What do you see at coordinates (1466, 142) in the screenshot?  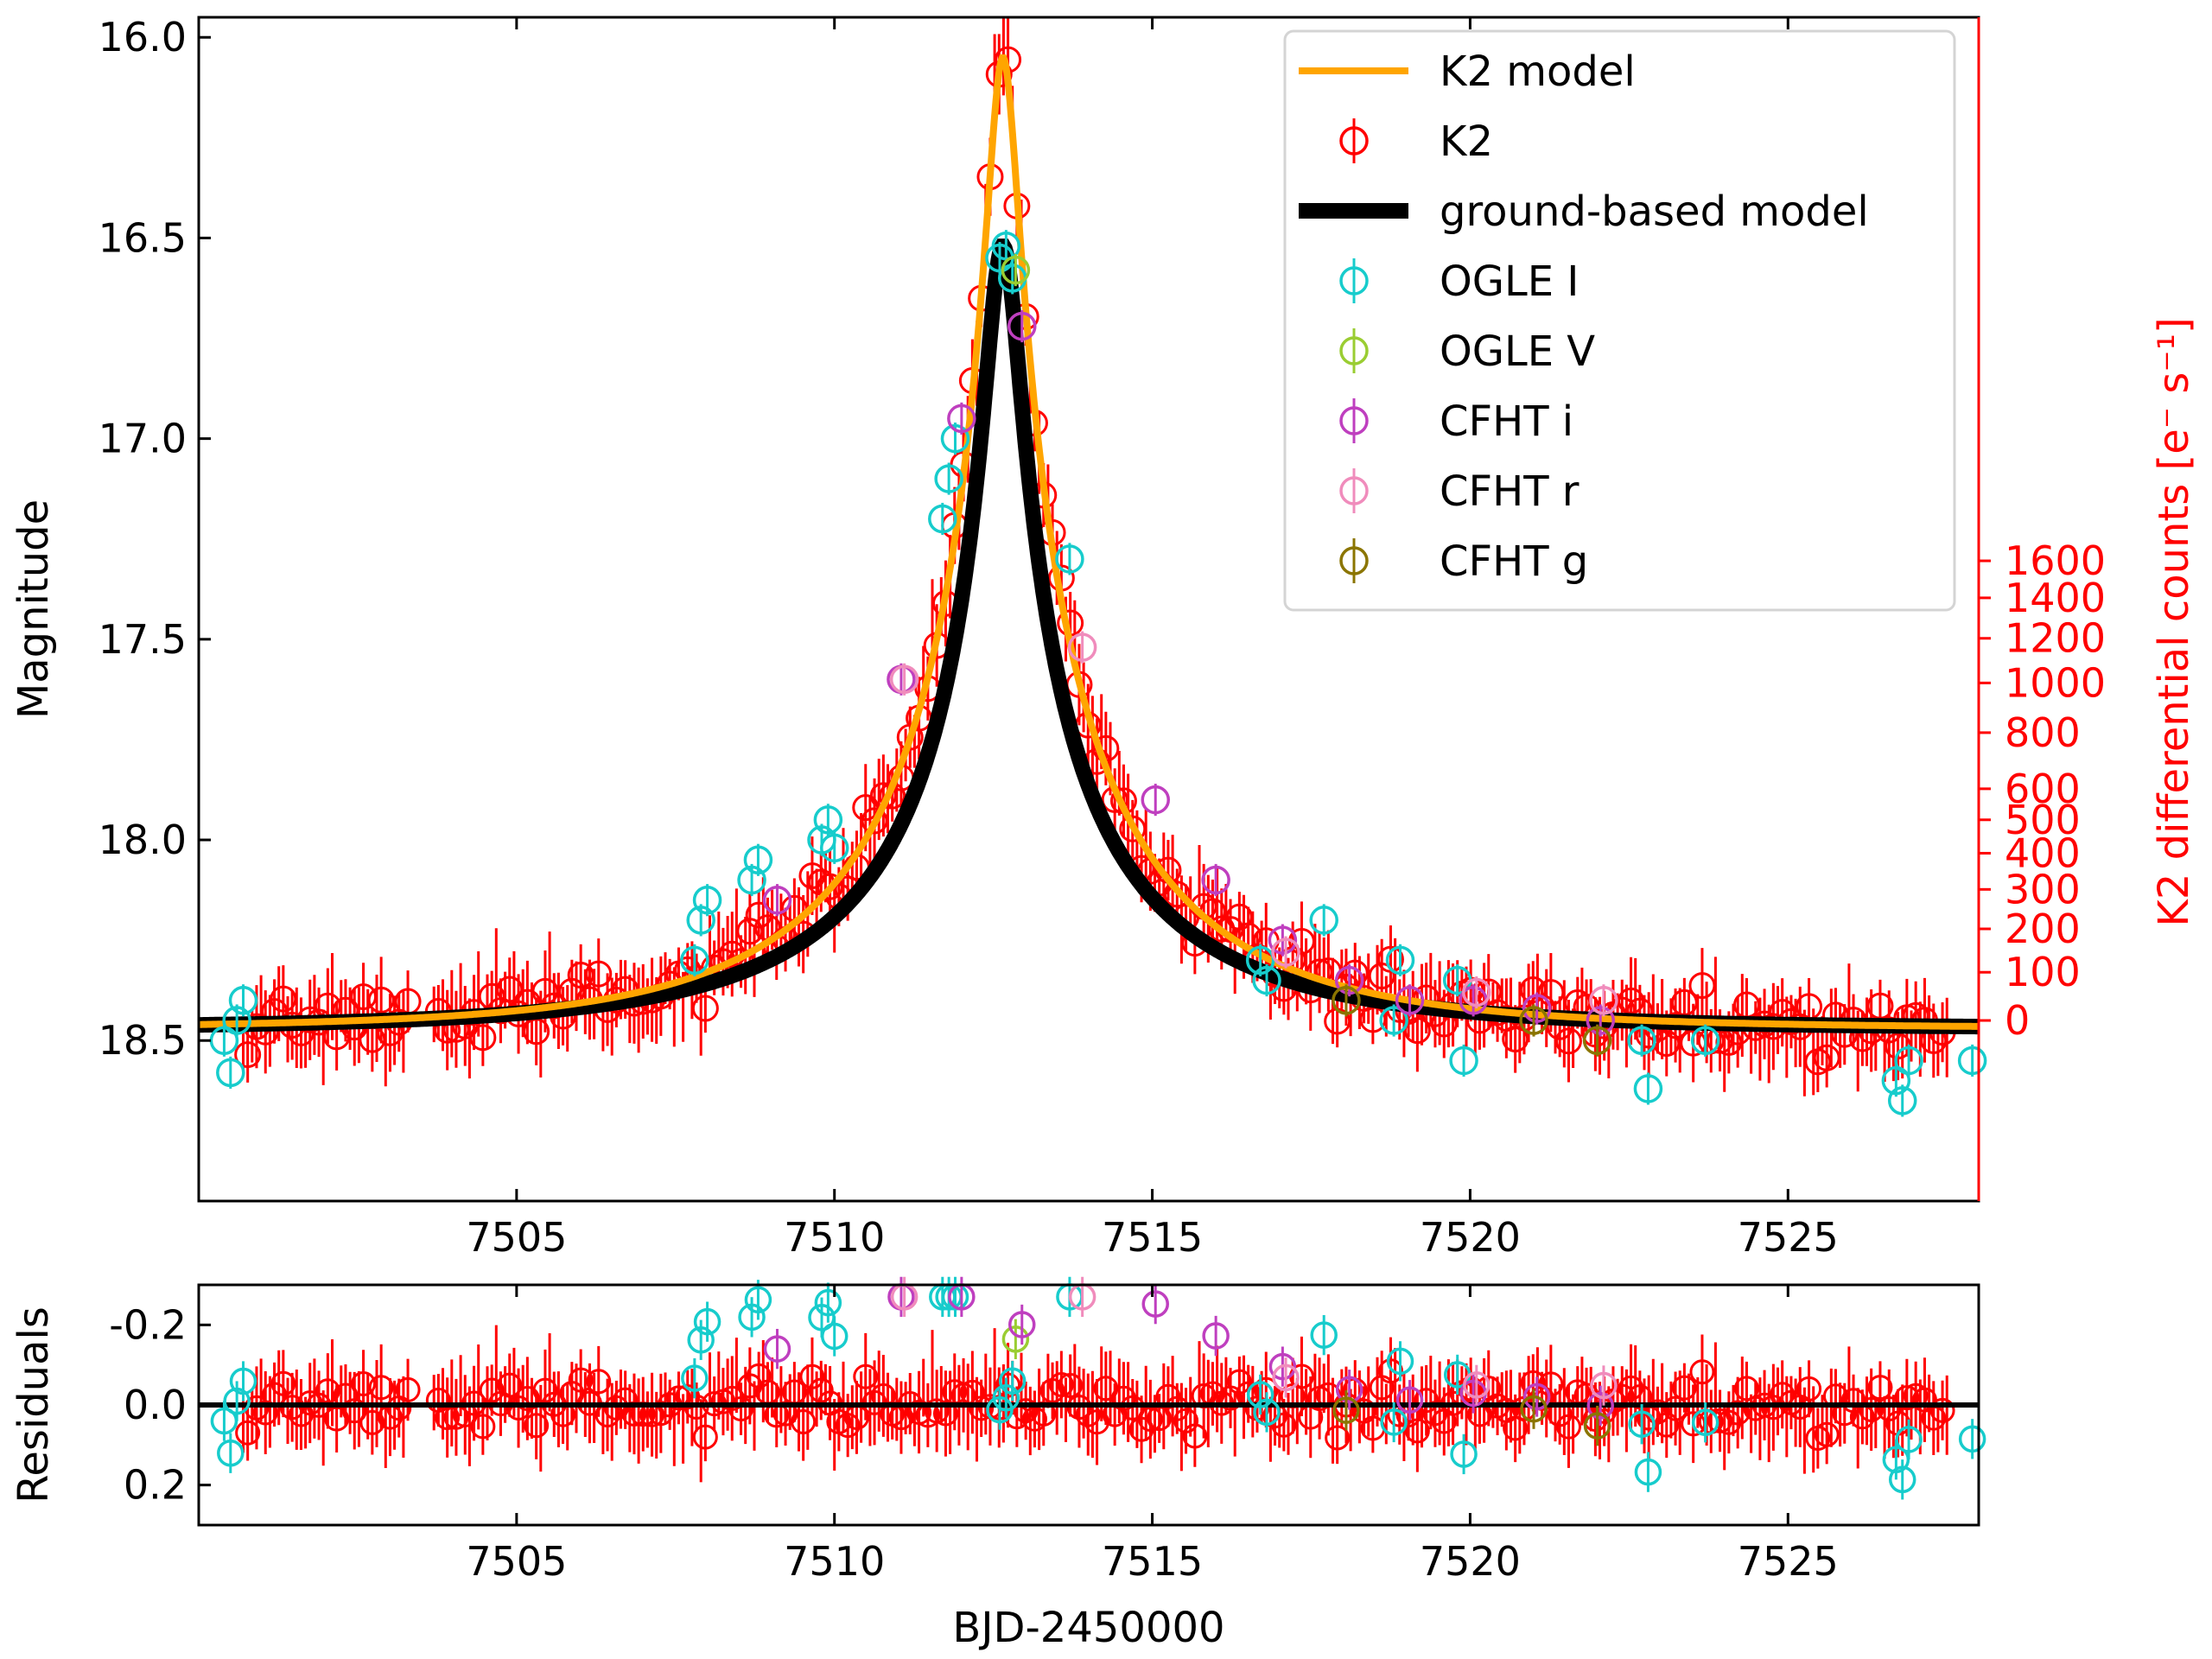 I see `legend-entry-label: K2` at bounding box center [1466, 142].